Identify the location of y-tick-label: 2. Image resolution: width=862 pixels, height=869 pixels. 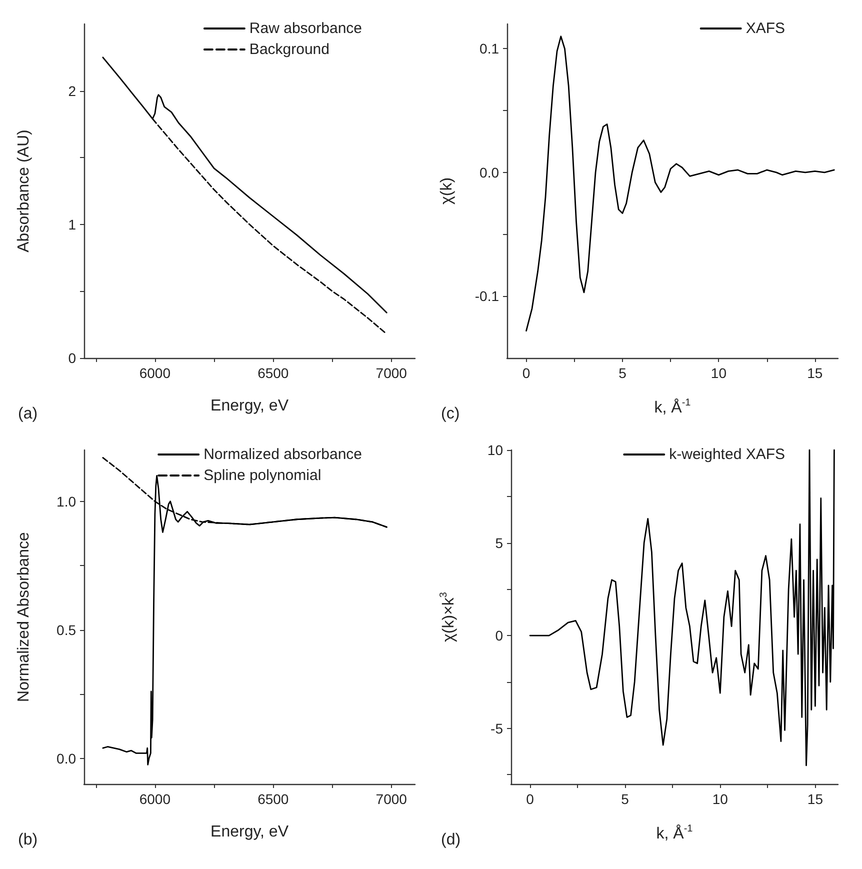
(72, 90).